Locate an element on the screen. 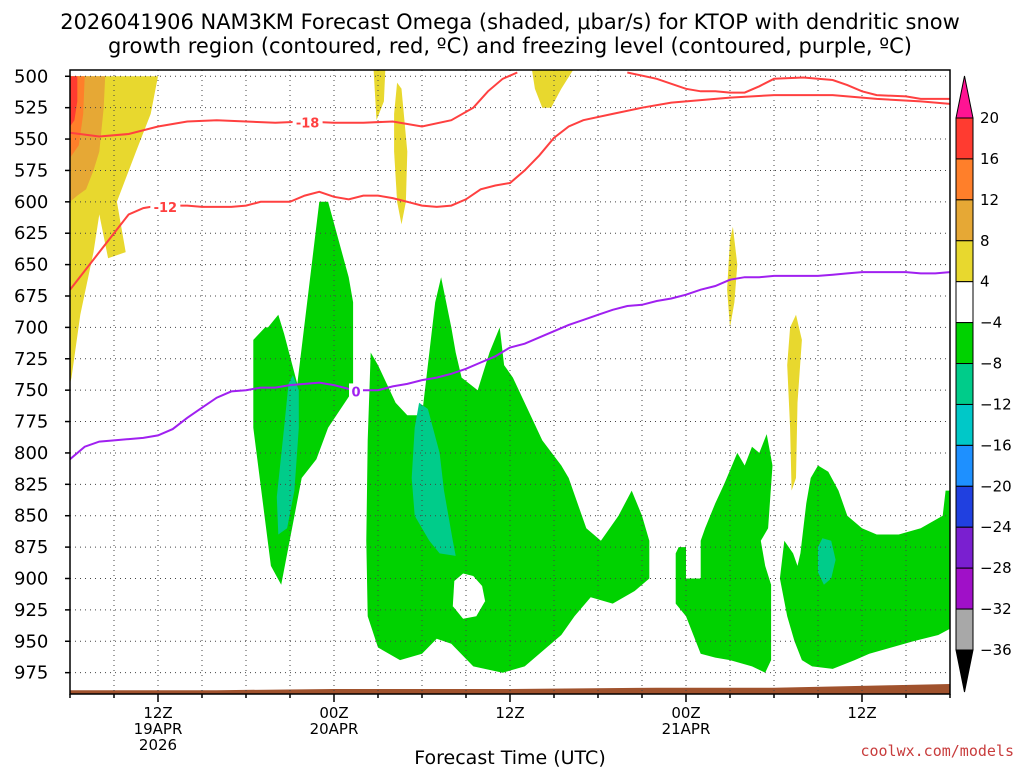 The image size is (1024, 768). y-tick-label-825: 825 is located at coordinates (31, 484).